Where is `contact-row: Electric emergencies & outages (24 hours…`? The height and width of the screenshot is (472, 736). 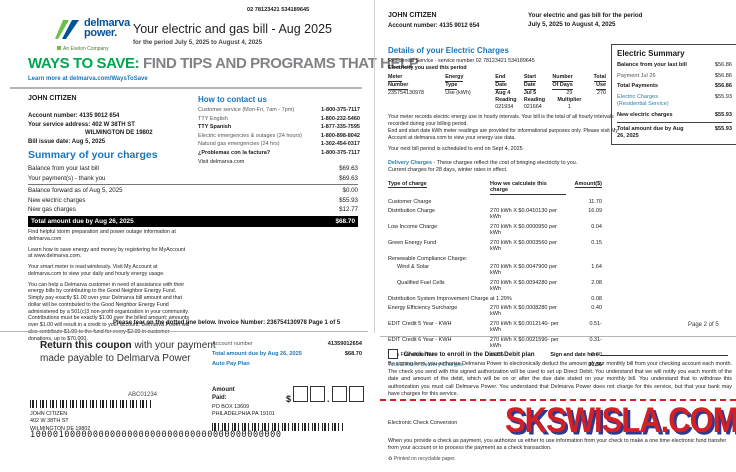
contact-row: Electric emergencies & outages (24 hours… is located at coordinates (279, 135).